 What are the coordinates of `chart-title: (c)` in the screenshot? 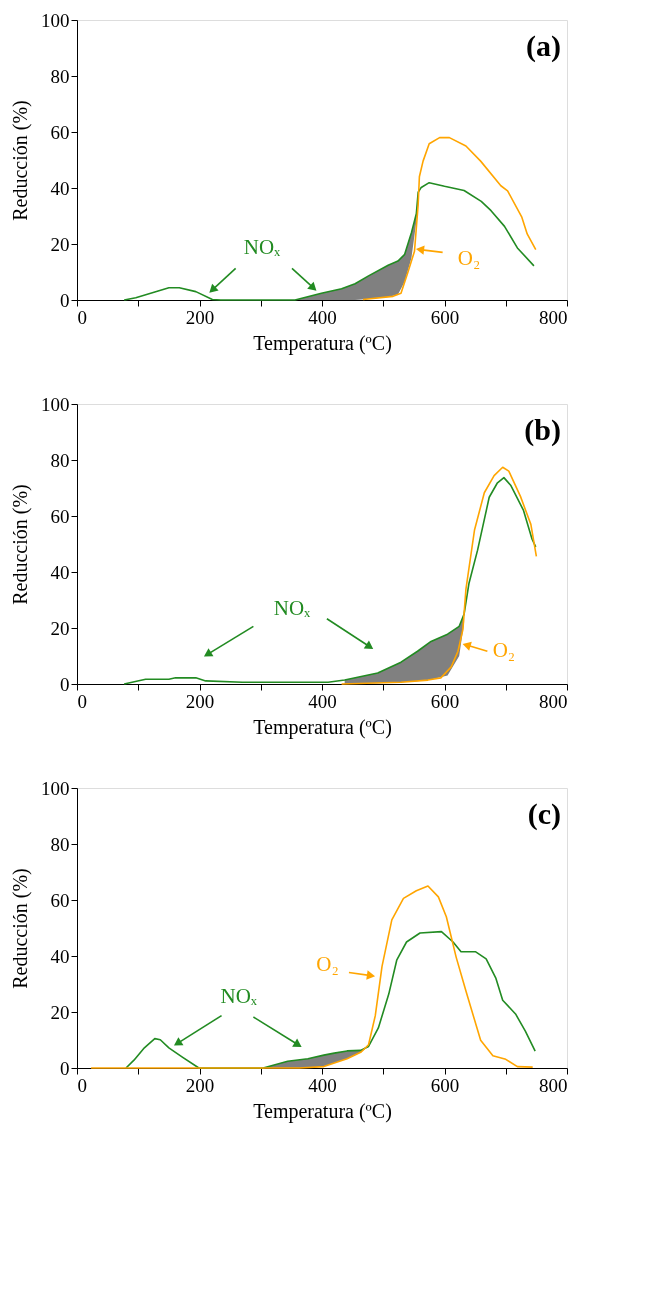 It's located at (544, 814).